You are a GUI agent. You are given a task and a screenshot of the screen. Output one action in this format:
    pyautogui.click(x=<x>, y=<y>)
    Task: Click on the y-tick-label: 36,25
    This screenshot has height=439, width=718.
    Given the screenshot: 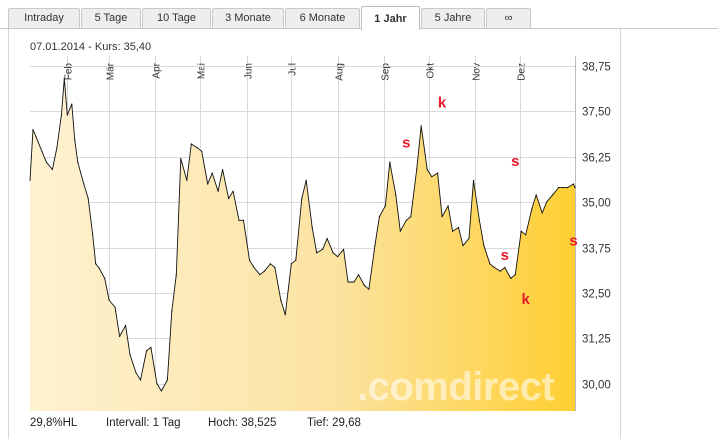 What is the action you would take?
    pyautogui.click(x=596, y=159)
    